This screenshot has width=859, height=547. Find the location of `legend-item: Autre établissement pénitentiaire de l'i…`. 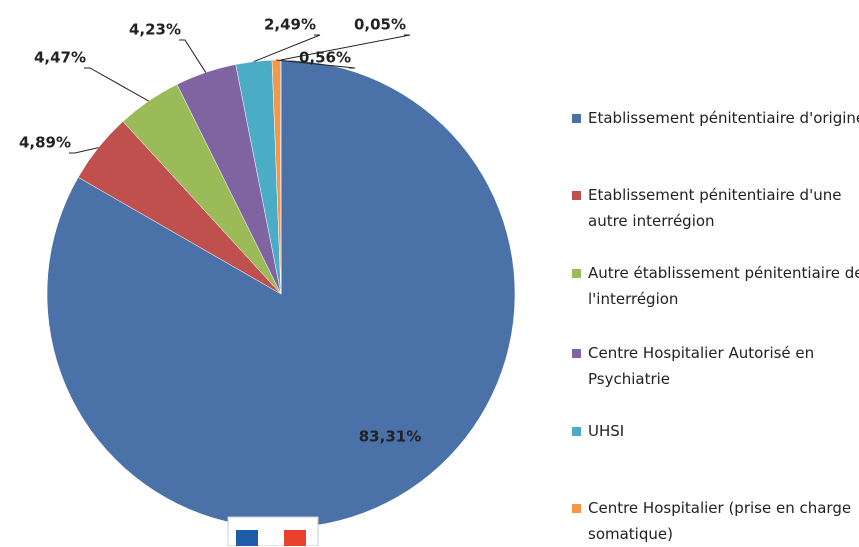

legend-item: Autre établissement pénitentiaire de l'i… is located at coordinates (715, 286).